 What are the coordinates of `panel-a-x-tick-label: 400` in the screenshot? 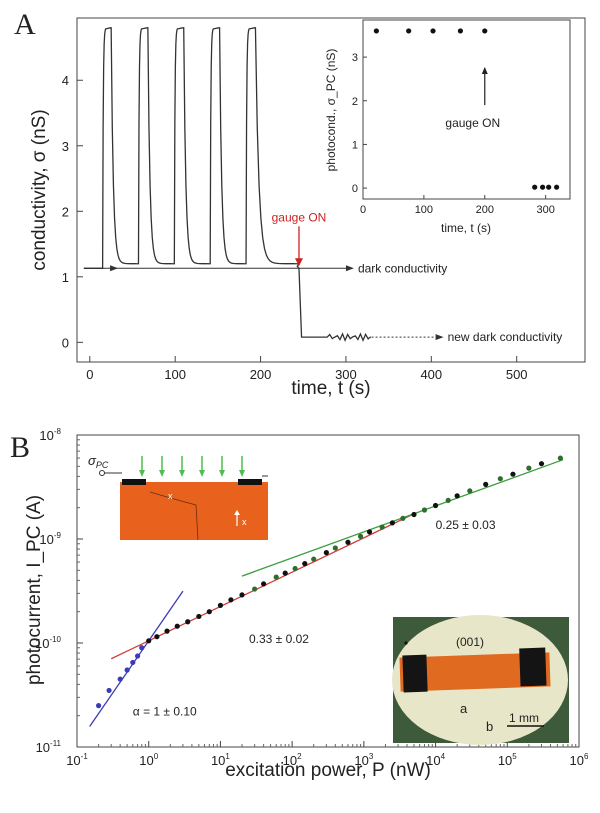 It's located at (431, 374).